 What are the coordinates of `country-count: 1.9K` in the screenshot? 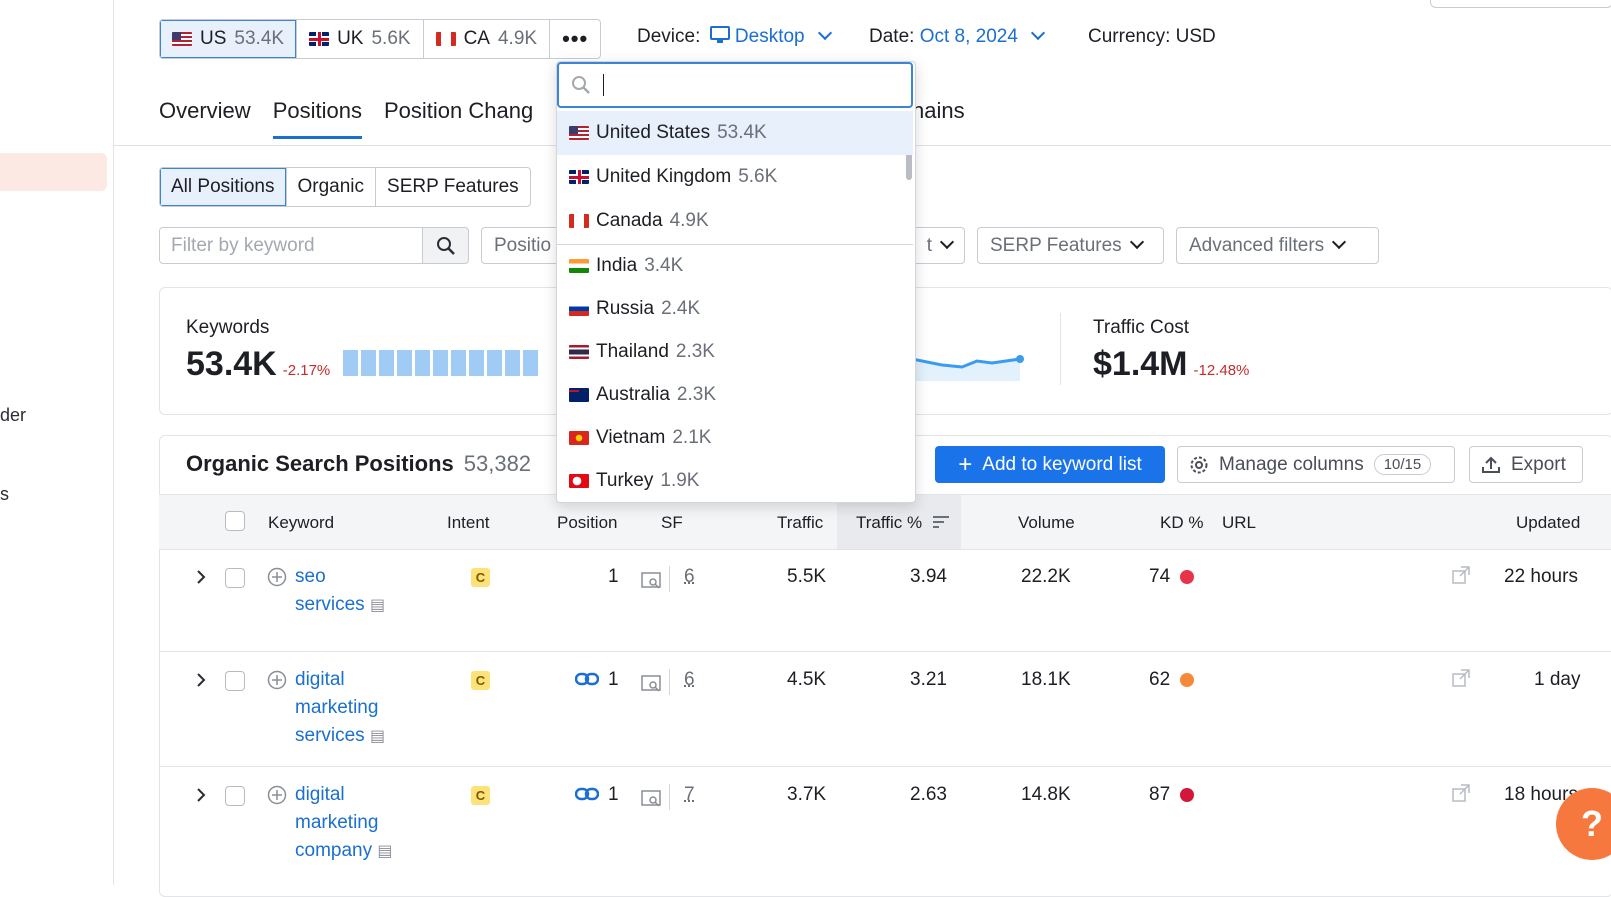 It's located at (680, 480).